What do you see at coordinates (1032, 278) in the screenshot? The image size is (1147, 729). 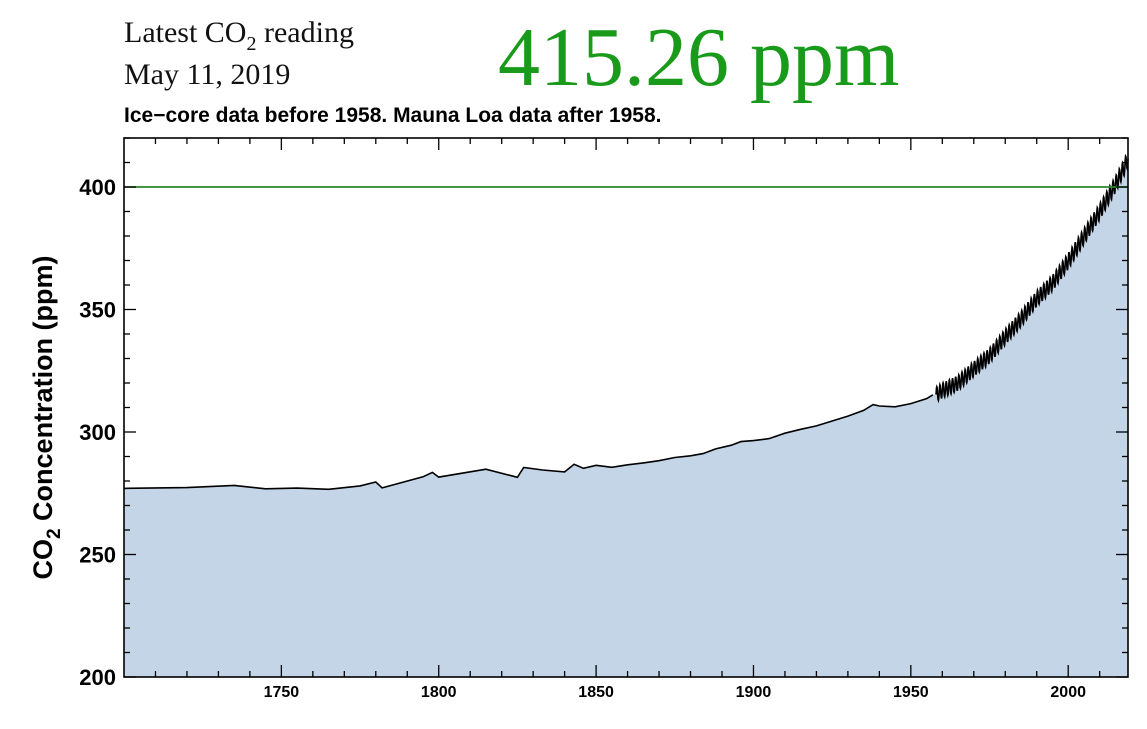 I see `series-line-mauna-loa` at bounding box center [1032, 278].